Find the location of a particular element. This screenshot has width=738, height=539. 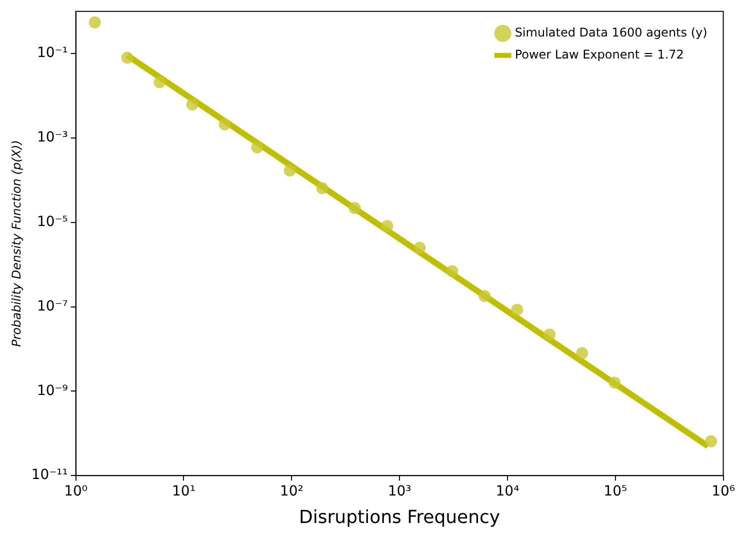

x-tick-label: 10² is located at coordinates (292, 492).